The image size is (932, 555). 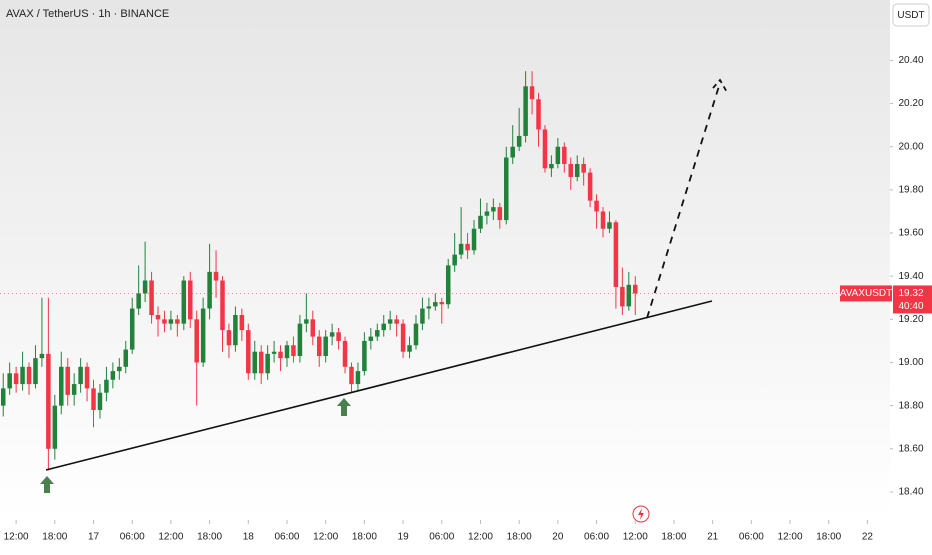 I want to click on chart-title: AVAX / TetherUS · 1h · BINANCE, so click(x=87, y=14).